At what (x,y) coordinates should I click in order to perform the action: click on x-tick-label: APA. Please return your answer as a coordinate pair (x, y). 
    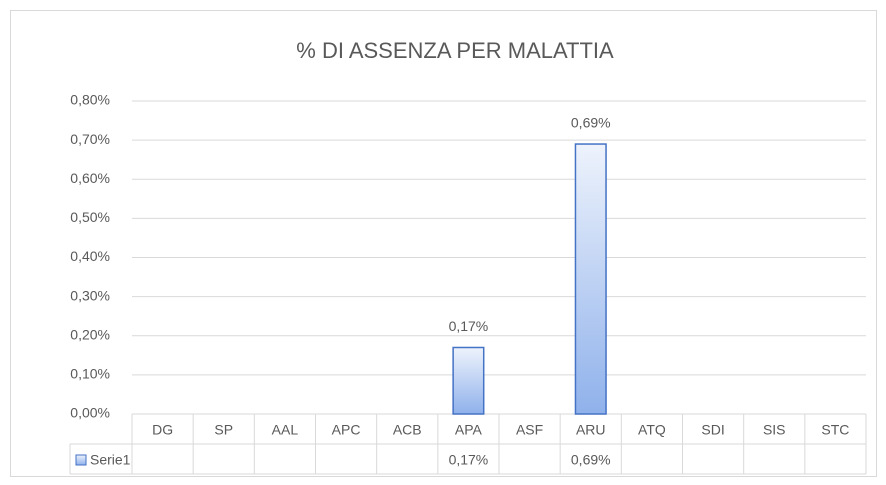
    Looking at the image, I should click on (469, 430).